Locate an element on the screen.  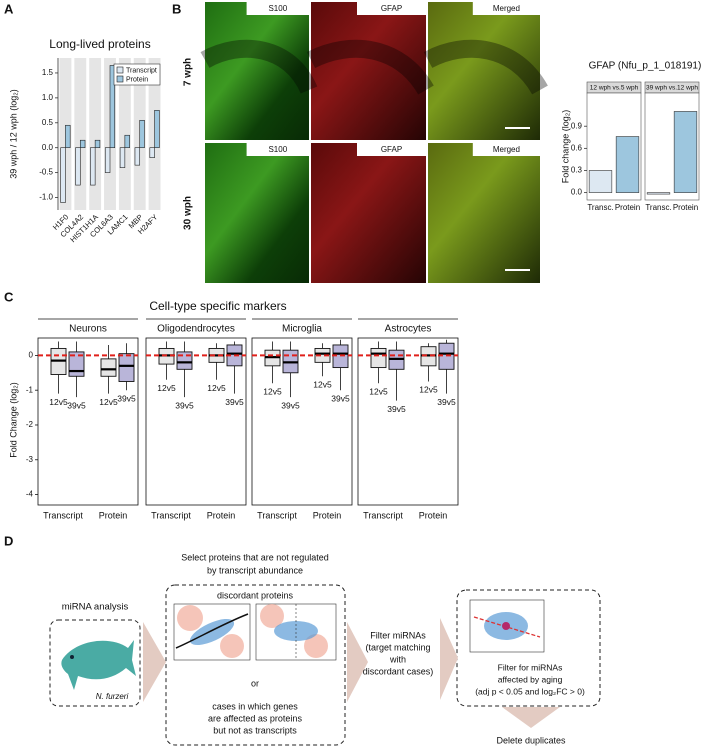
y-tick-label: 0 is located at coordinates (31, 355).